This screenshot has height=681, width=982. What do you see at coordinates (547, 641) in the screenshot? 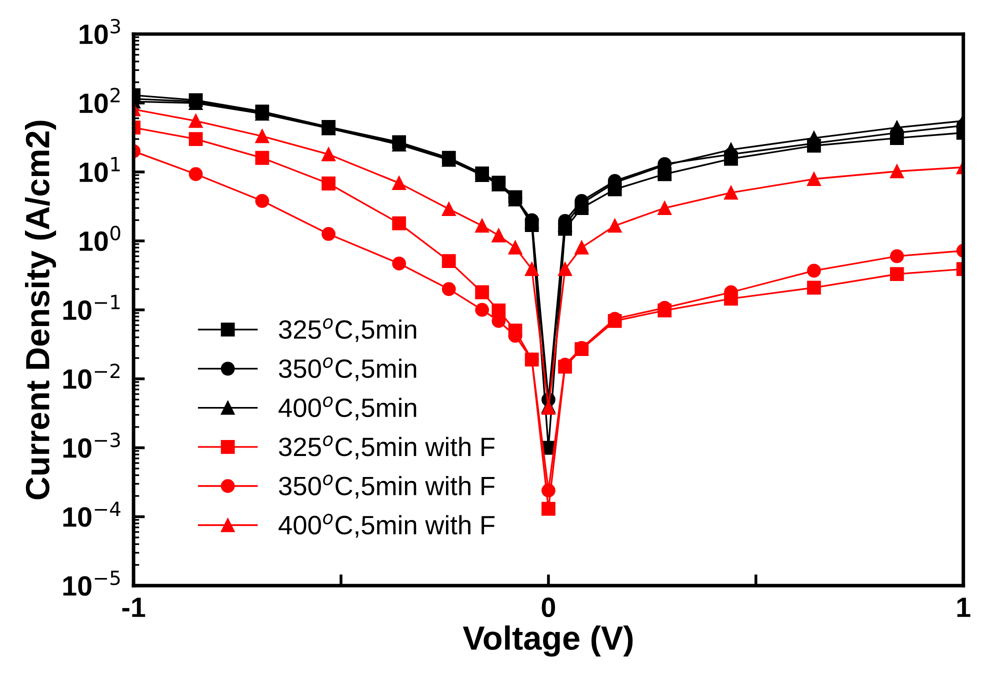
I see `x-axis-title: Voltage (V)` at bounding box center [547, 641].